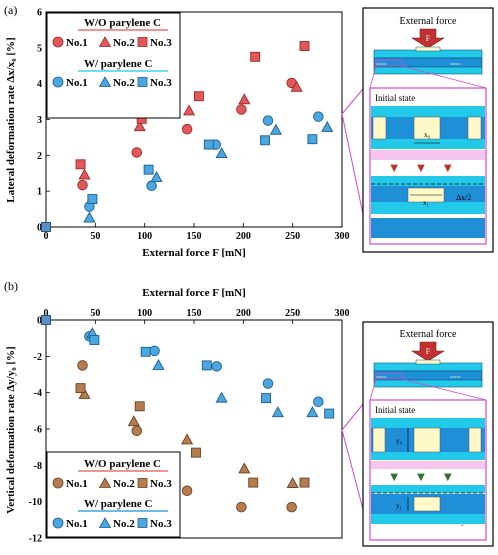  What do you see at coordinates (428, 351) in the screenshot?
I see `inset-b-force-arrow` at bounding box center [428, 351].